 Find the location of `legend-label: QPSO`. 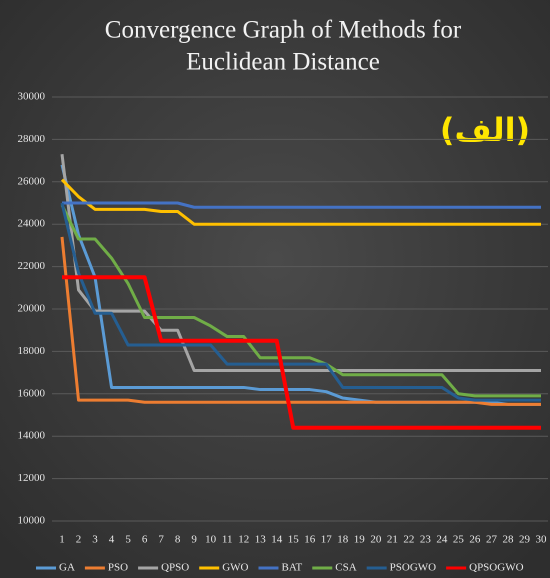

legend-label: QPSO is located at coordinates (175, 568).